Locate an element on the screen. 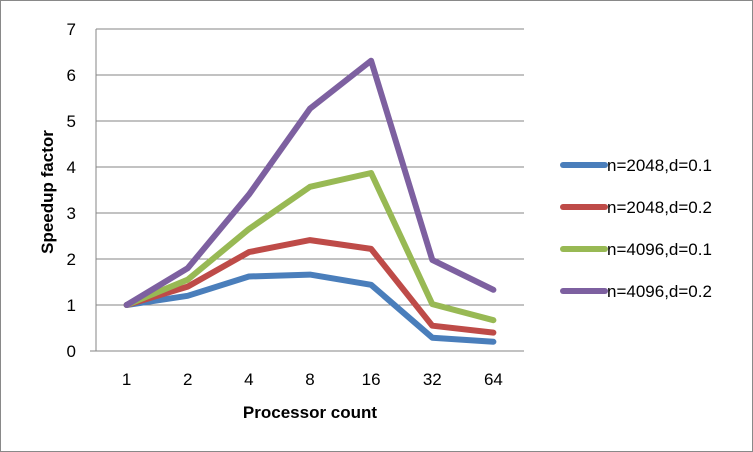 Image resolution: width=753 pixels, height=452 pixels. legend-label-1: n=2048,d=0.1 is located at coordinates (659, 165).